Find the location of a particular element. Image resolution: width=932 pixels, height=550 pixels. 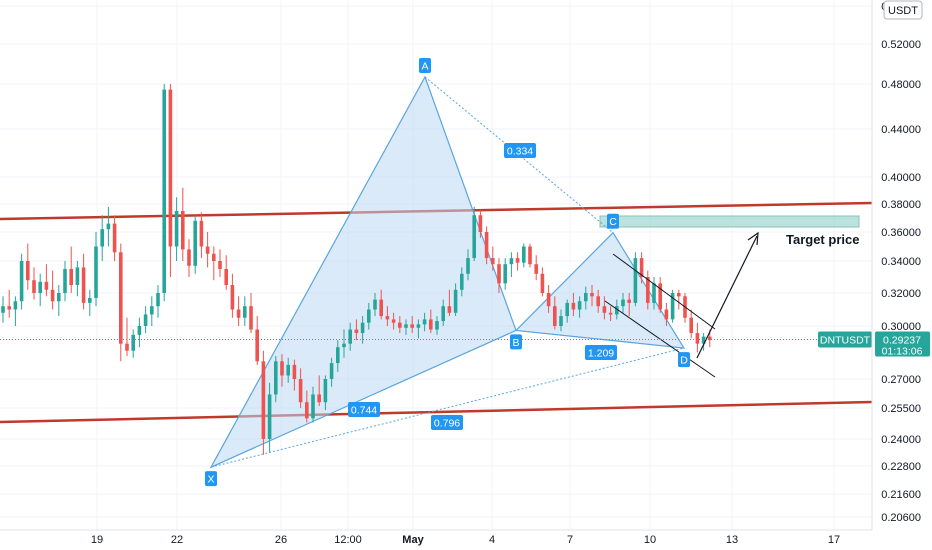

time-tick-label: 26 is located at coordinates (281, 540).